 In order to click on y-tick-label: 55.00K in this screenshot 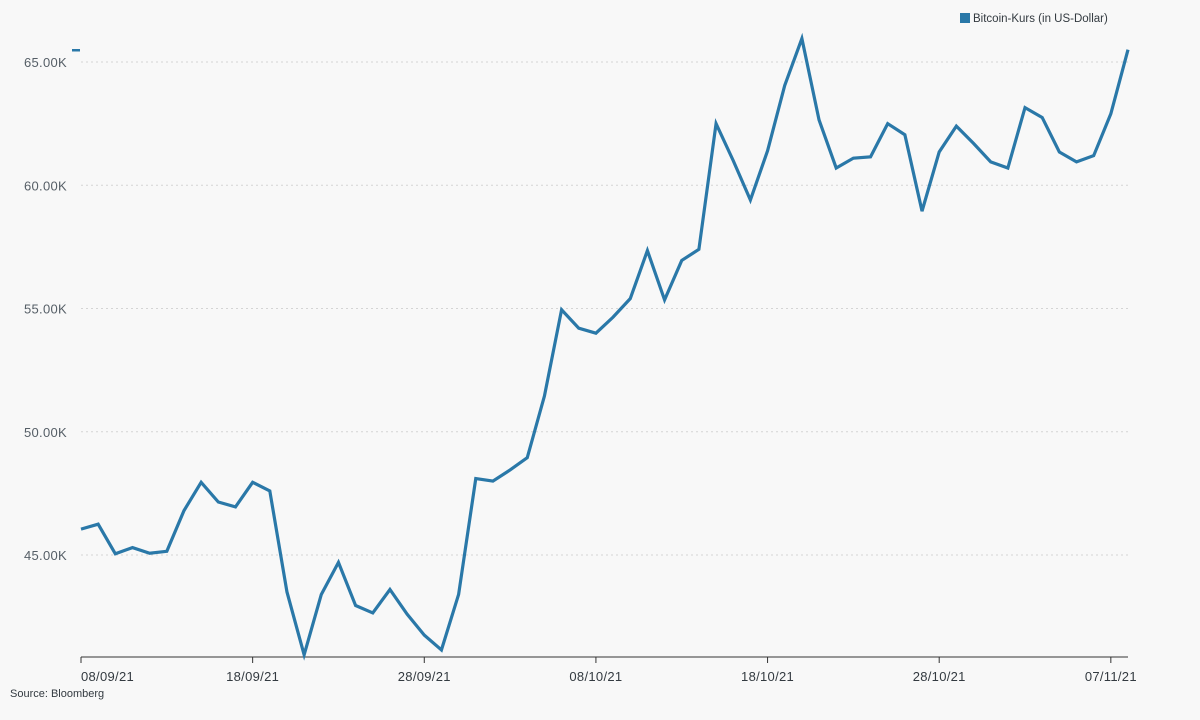, I will do `click(45, 309)`.